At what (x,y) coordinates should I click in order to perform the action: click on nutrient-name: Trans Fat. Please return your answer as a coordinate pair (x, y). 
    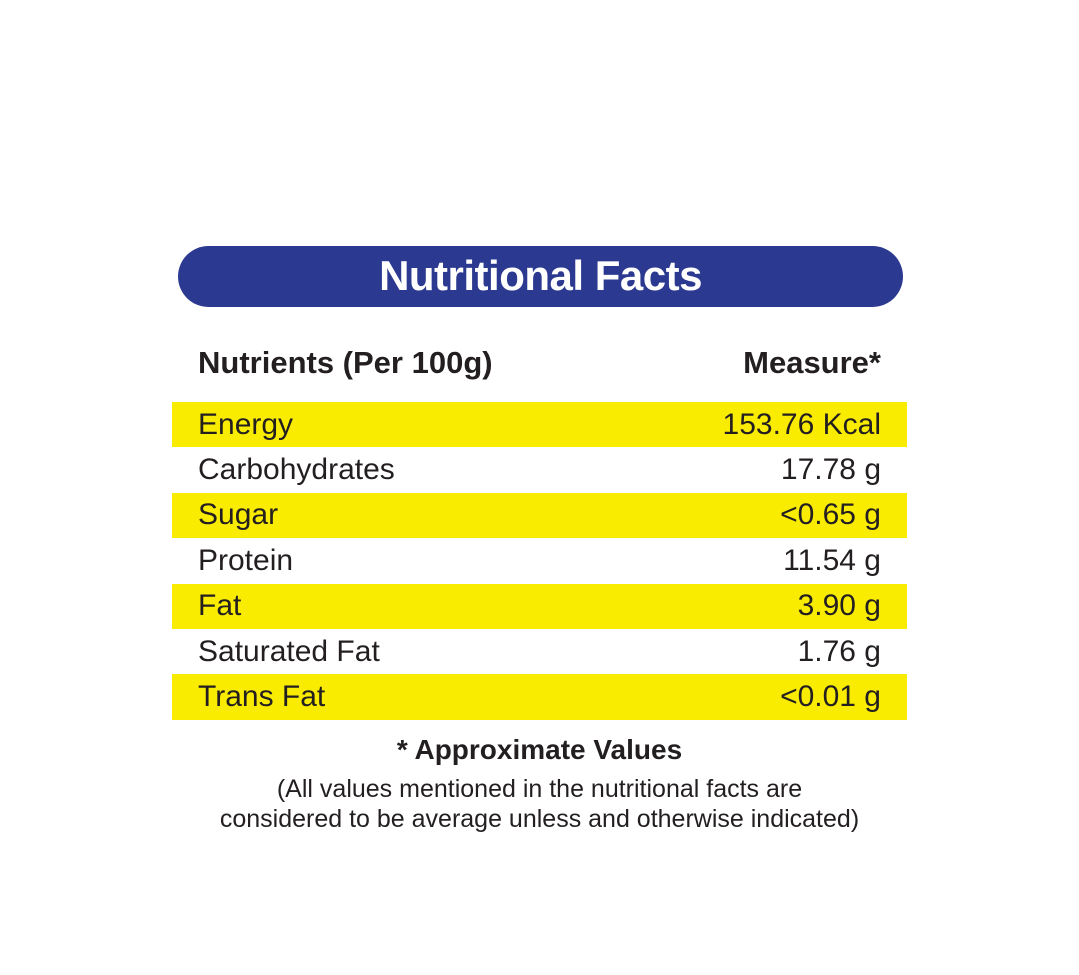
    Looking at the image, I should click on (262, 697).